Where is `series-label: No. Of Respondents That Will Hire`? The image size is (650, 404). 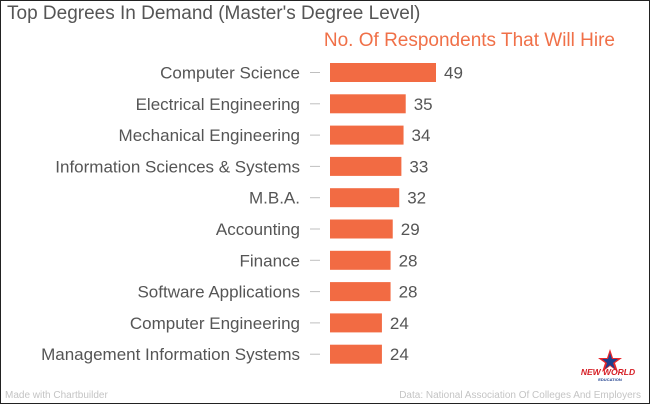
series-label: No. Of Respondents That Will Hire is located at coordinates (469, 40).